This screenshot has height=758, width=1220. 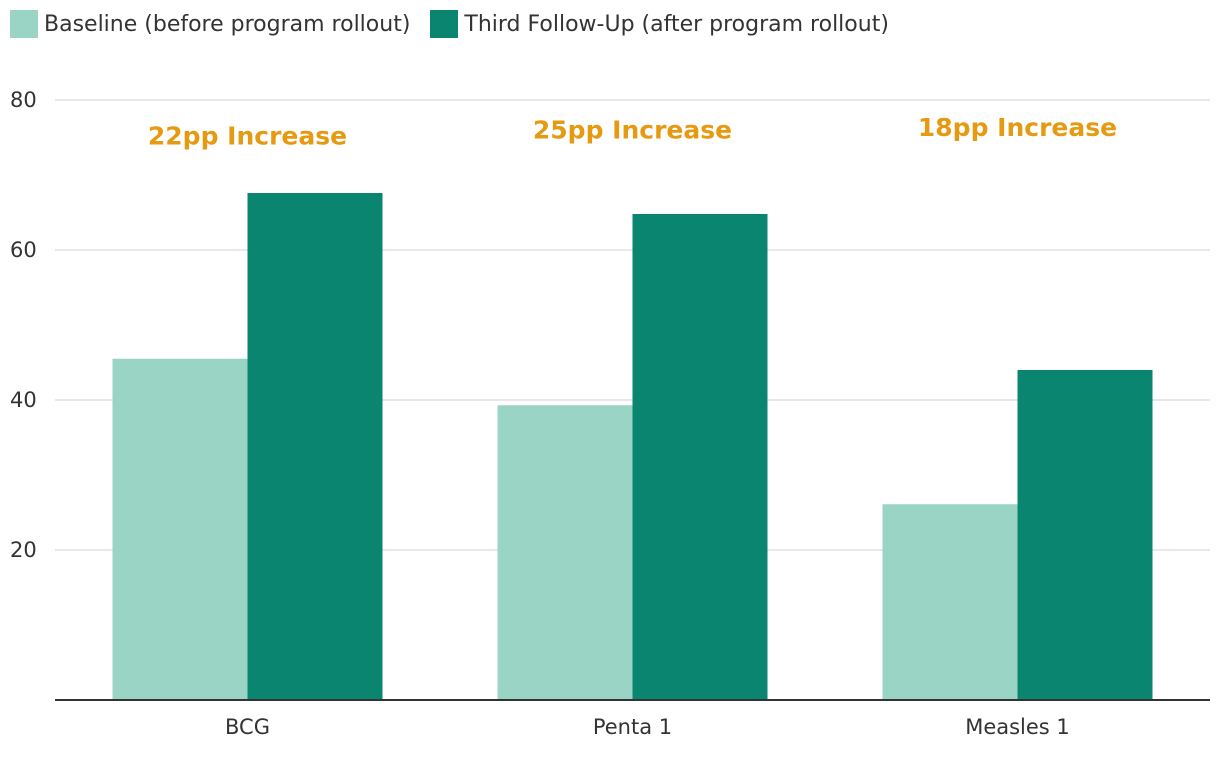 What do you see at coordinates (632, 129) in the screenshot?
I see `annotation-penta-1: 25pp Increase` at bounding box center [632, 129].